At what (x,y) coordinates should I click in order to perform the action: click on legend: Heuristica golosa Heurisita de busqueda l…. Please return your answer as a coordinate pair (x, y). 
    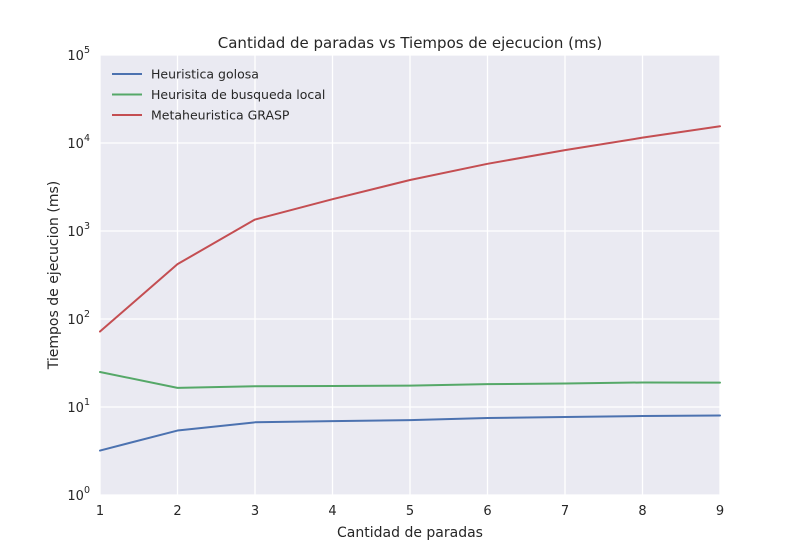
    Looking at the image, I should click on (218, 95).